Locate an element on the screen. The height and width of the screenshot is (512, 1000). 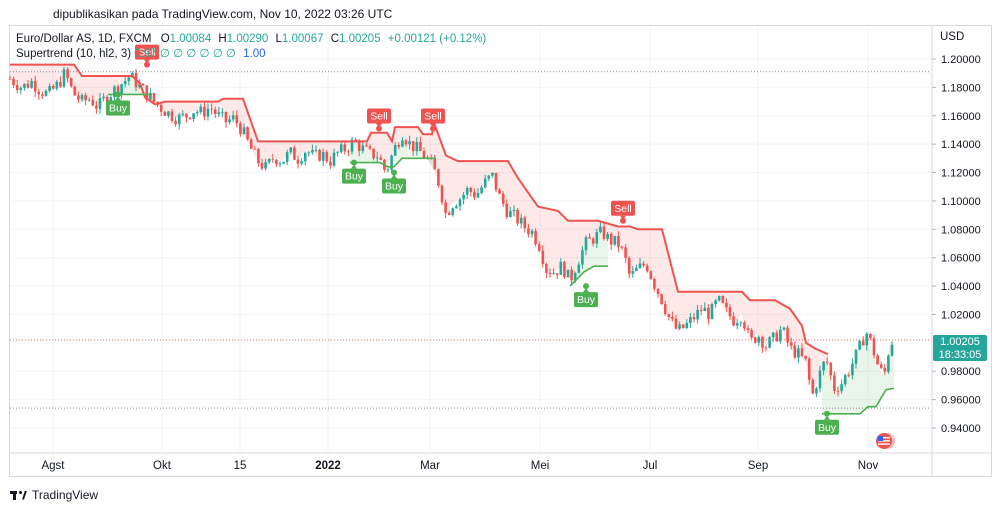
footer-brand: TradingView is located at coordinates (54, 495).